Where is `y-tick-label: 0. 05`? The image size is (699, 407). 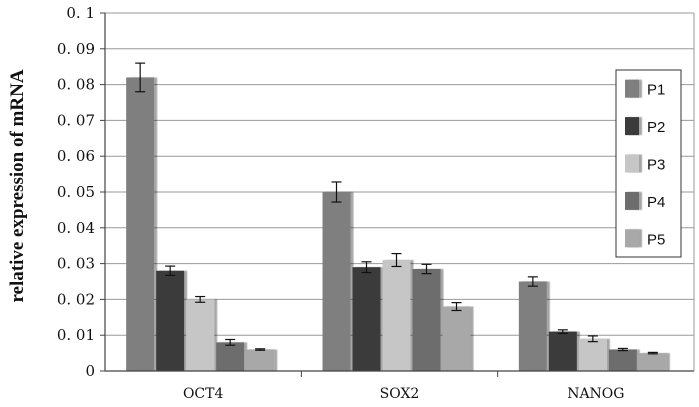
y-tick-label: 0. 05 is located at coordinates (76, 192).